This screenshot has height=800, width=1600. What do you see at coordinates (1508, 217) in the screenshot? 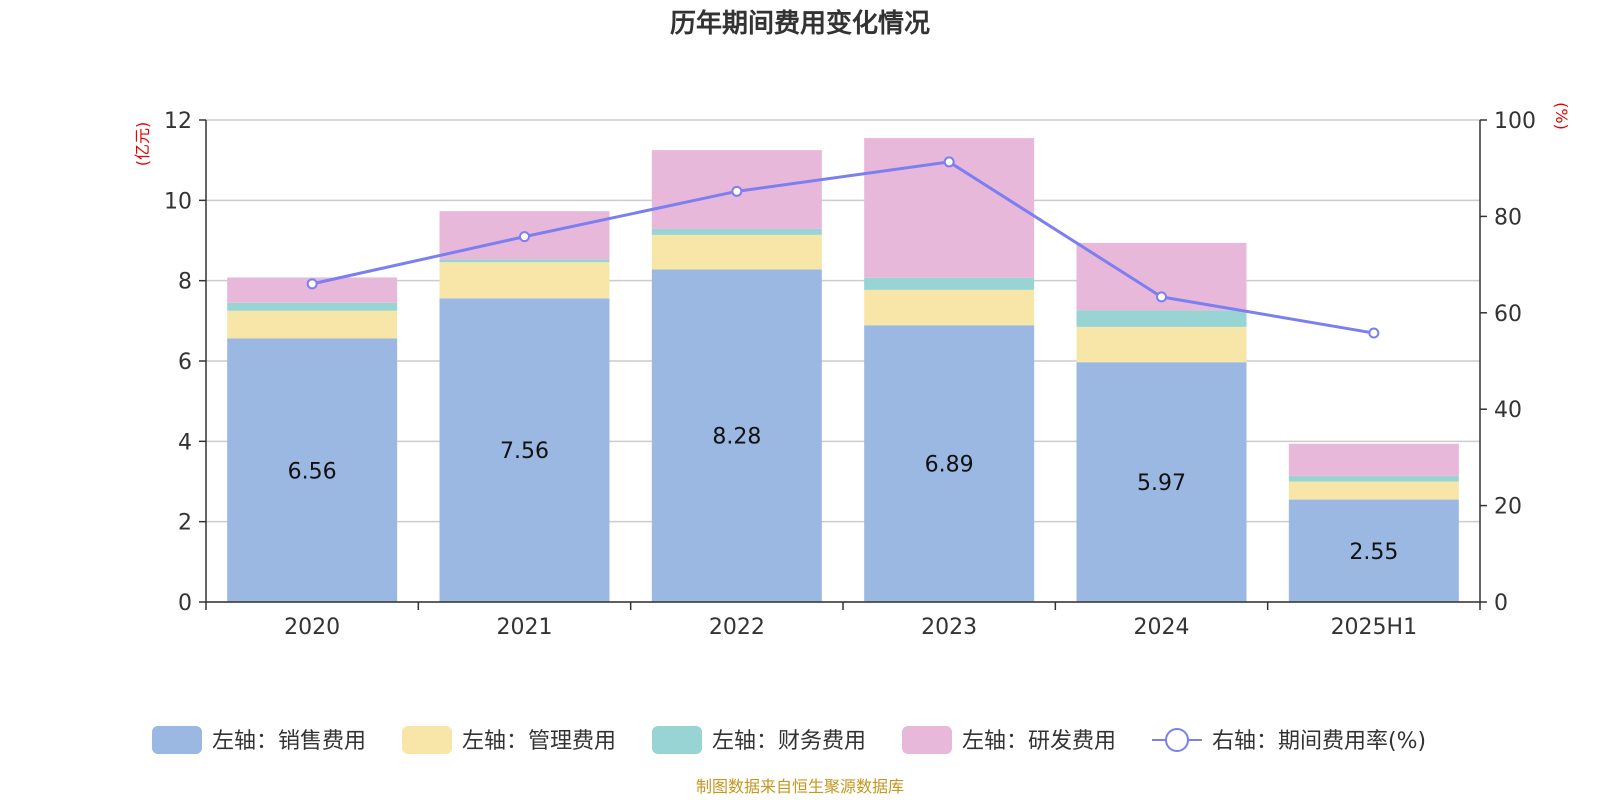
I see `right-tick-label: 80` at bounding box center [1508, 217].